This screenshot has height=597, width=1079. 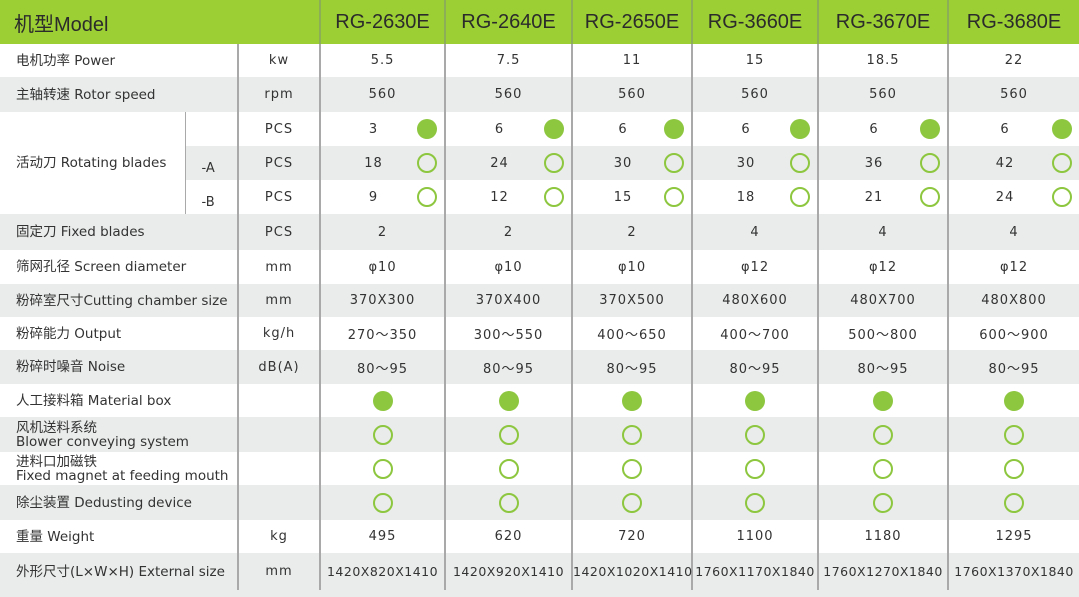 I want to click on row-label: 外形尺寸(L×W×H) External size, so click(x=119, y=571).